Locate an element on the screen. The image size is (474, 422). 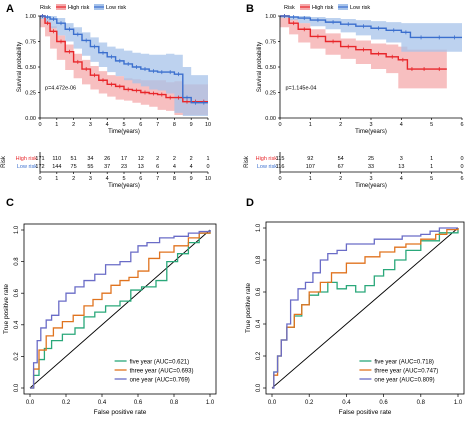
risk-table-count: 67 is located at coordinates (341, 167).